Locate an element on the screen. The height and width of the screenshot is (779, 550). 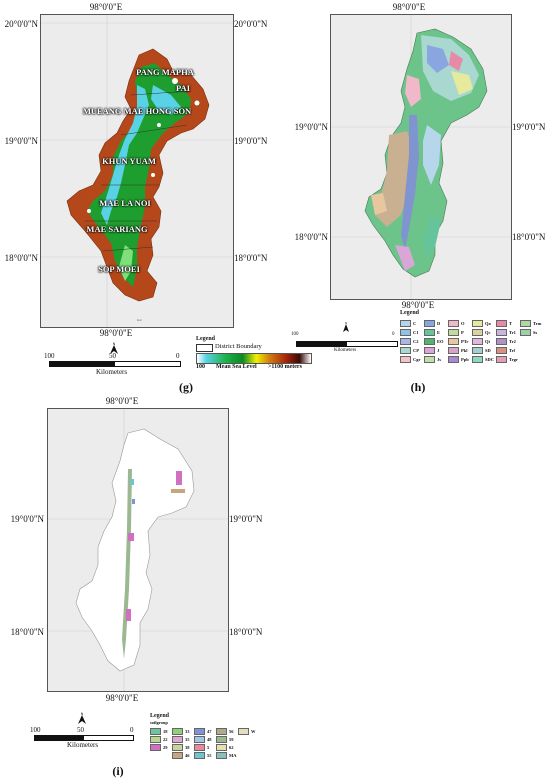
i-legend-code: 48 is located at coordinates (209, 739).